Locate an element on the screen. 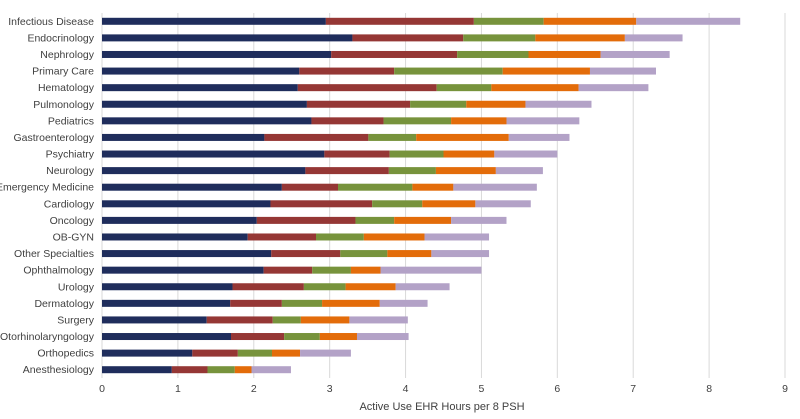  category-label: Oncology is located at coordinates (72, 221).